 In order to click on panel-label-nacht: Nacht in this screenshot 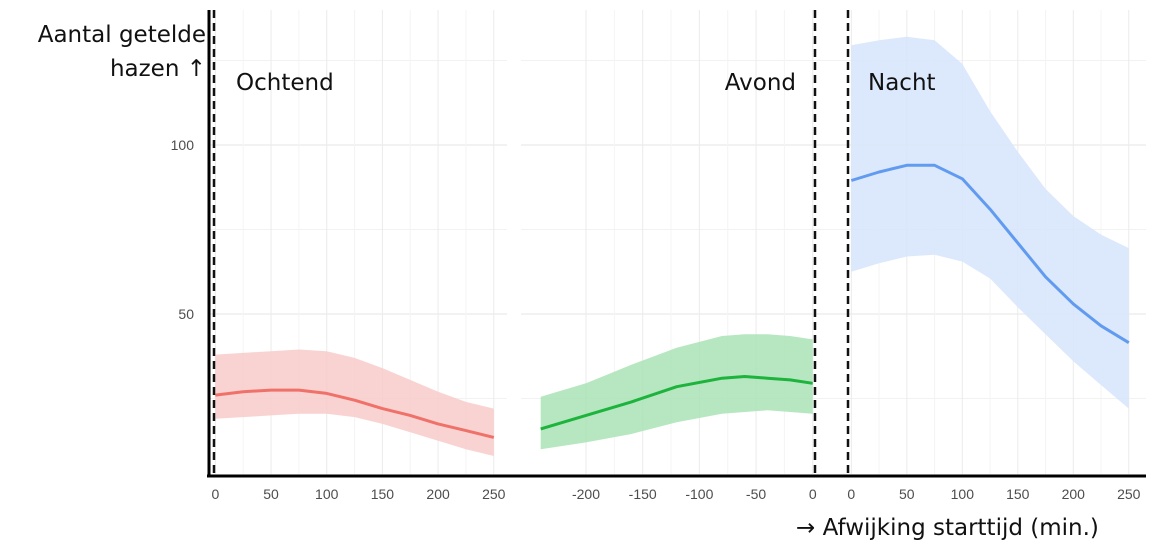, I will do `click(902, 83)`.